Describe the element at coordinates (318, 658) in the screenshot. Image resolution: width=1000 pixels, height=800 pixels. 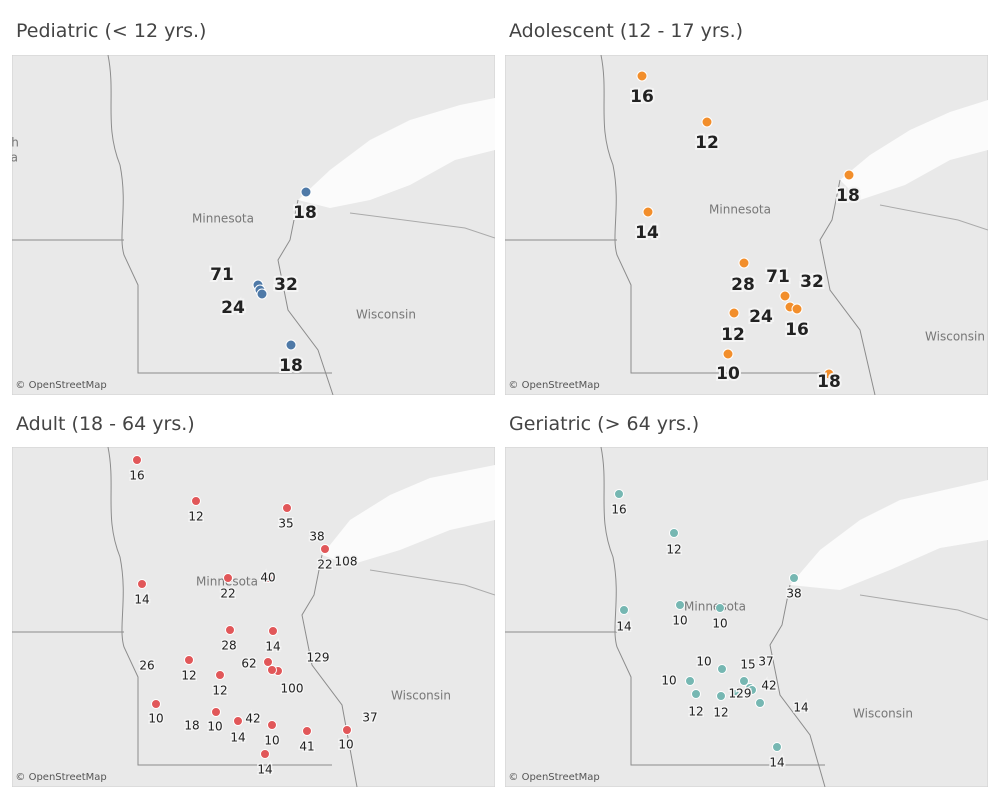
I see `point-label: 129` at that location.